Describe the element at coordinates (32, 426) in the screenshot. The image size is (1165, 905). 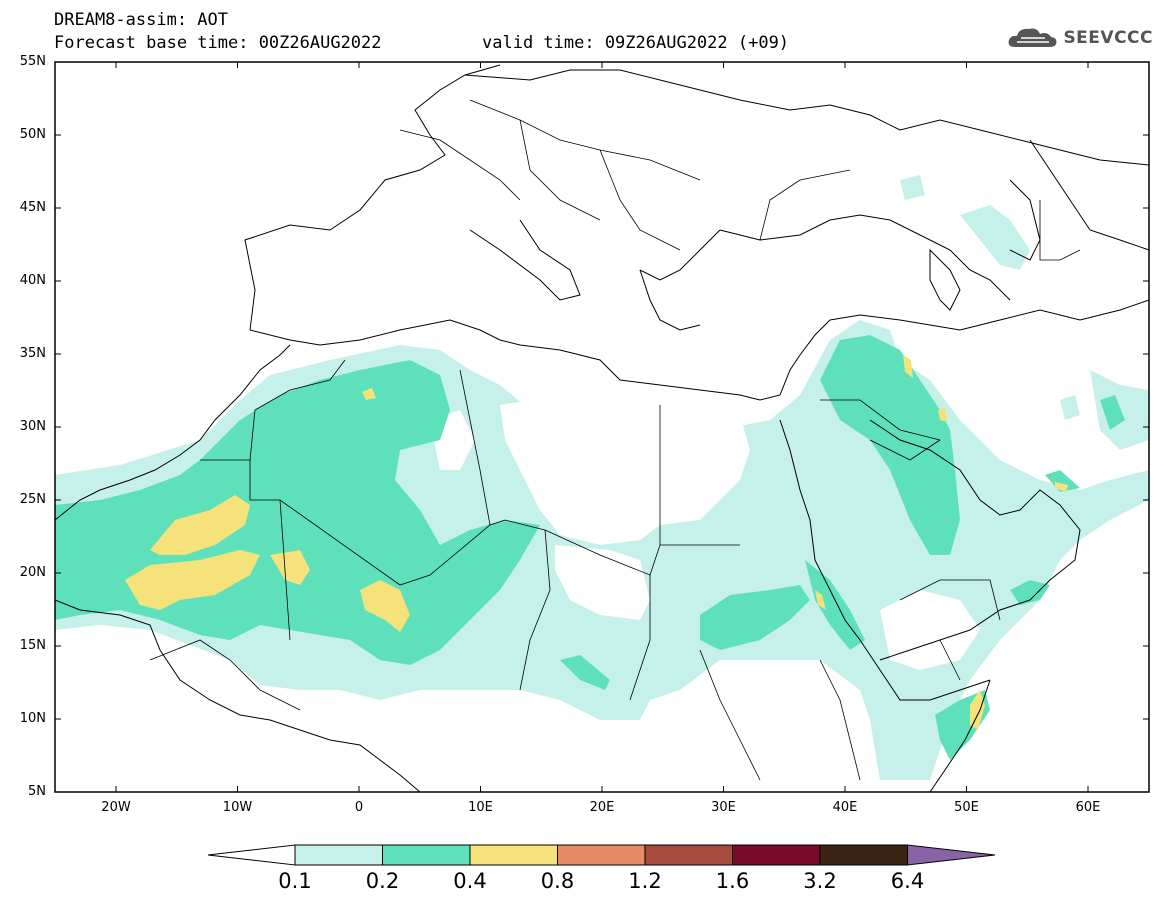
I see `lat-label-30n: 30N` at that location.